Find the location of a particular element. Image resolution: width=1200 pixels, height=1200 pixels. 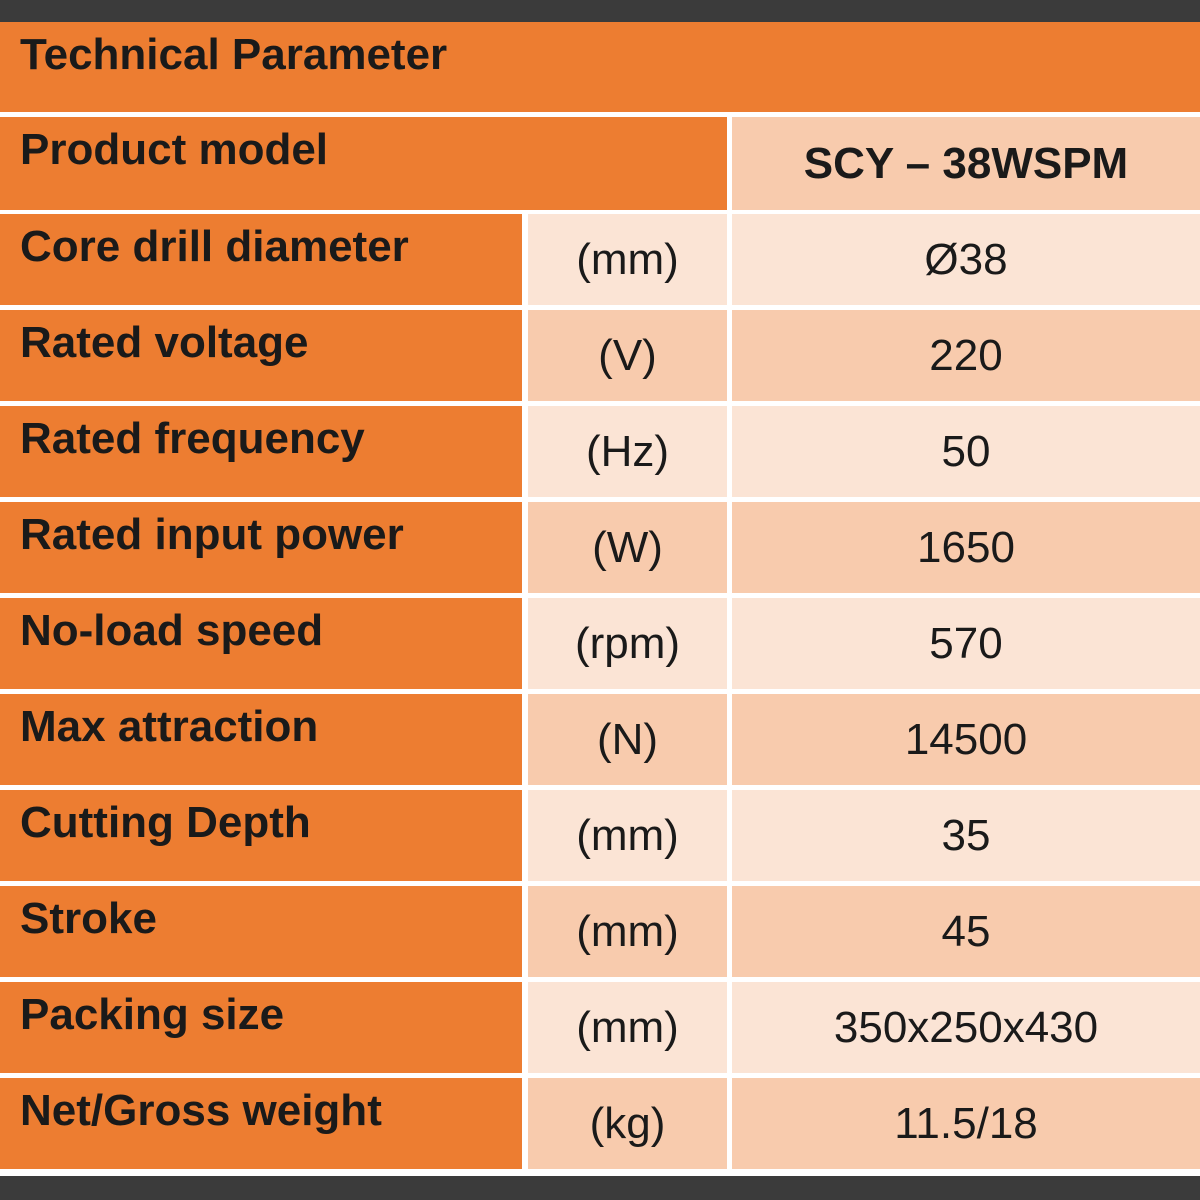

value: 45 is located at coordinates (966, 931).